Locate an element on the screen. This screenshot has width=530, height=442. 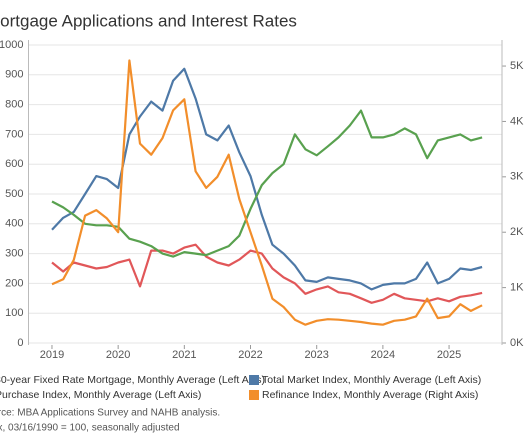
y-tick-label: 900 is located at coordinates (14, 75).